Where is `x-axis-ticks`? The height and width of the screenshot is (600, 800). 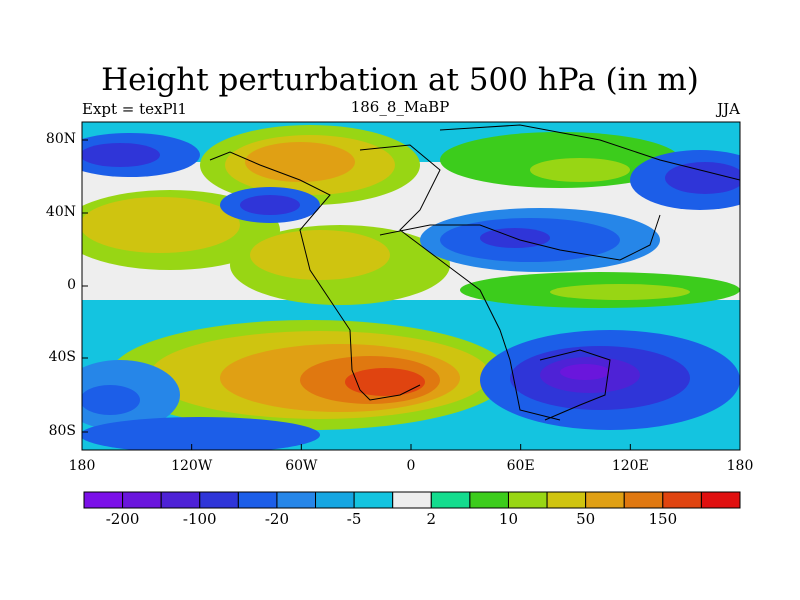 x-axis-ticks is located at coordinates (411, 447).